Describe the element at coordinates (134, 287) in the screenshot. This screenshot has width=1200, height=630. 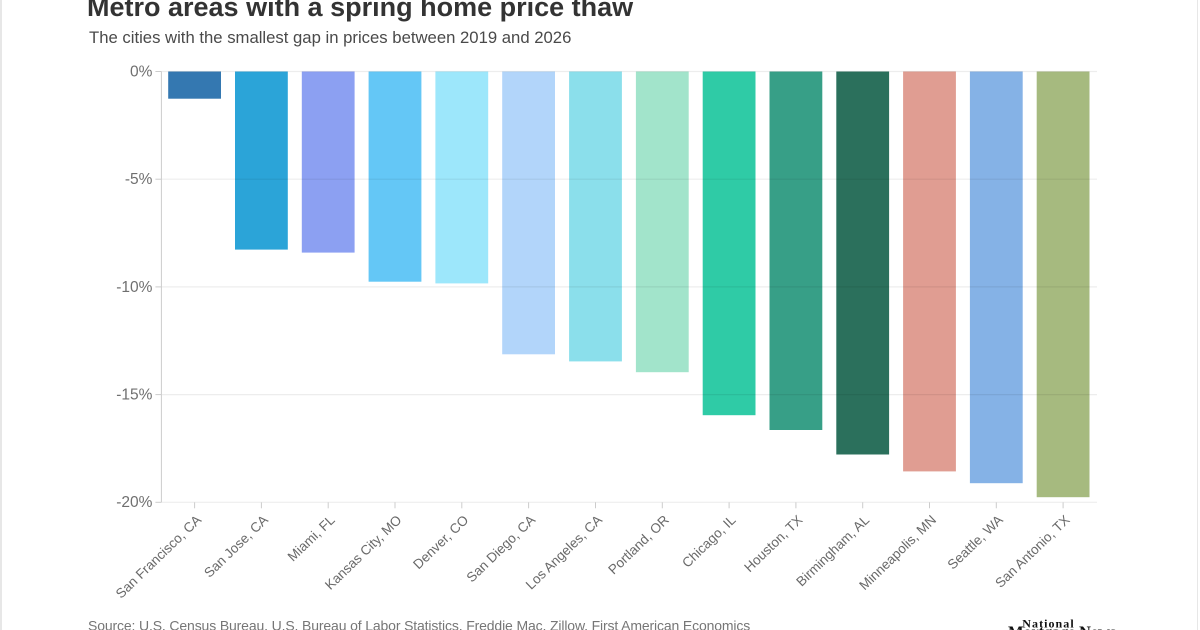
I see `svg-text: -10%` at that location.